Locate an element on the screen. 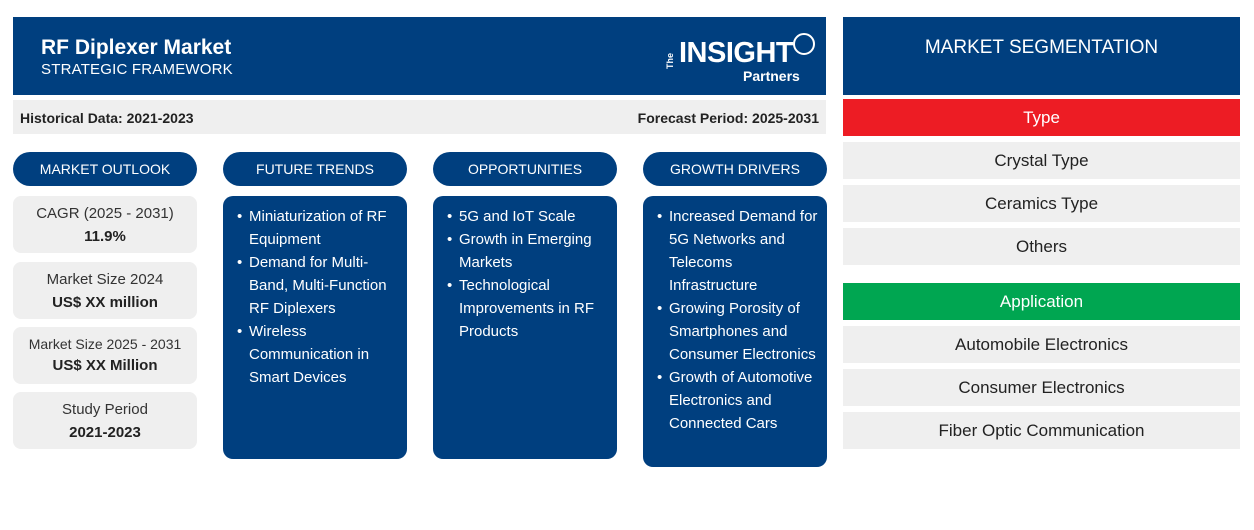  list-item: Miniaturization of RF Equipment is located at coordinates (318, 228).